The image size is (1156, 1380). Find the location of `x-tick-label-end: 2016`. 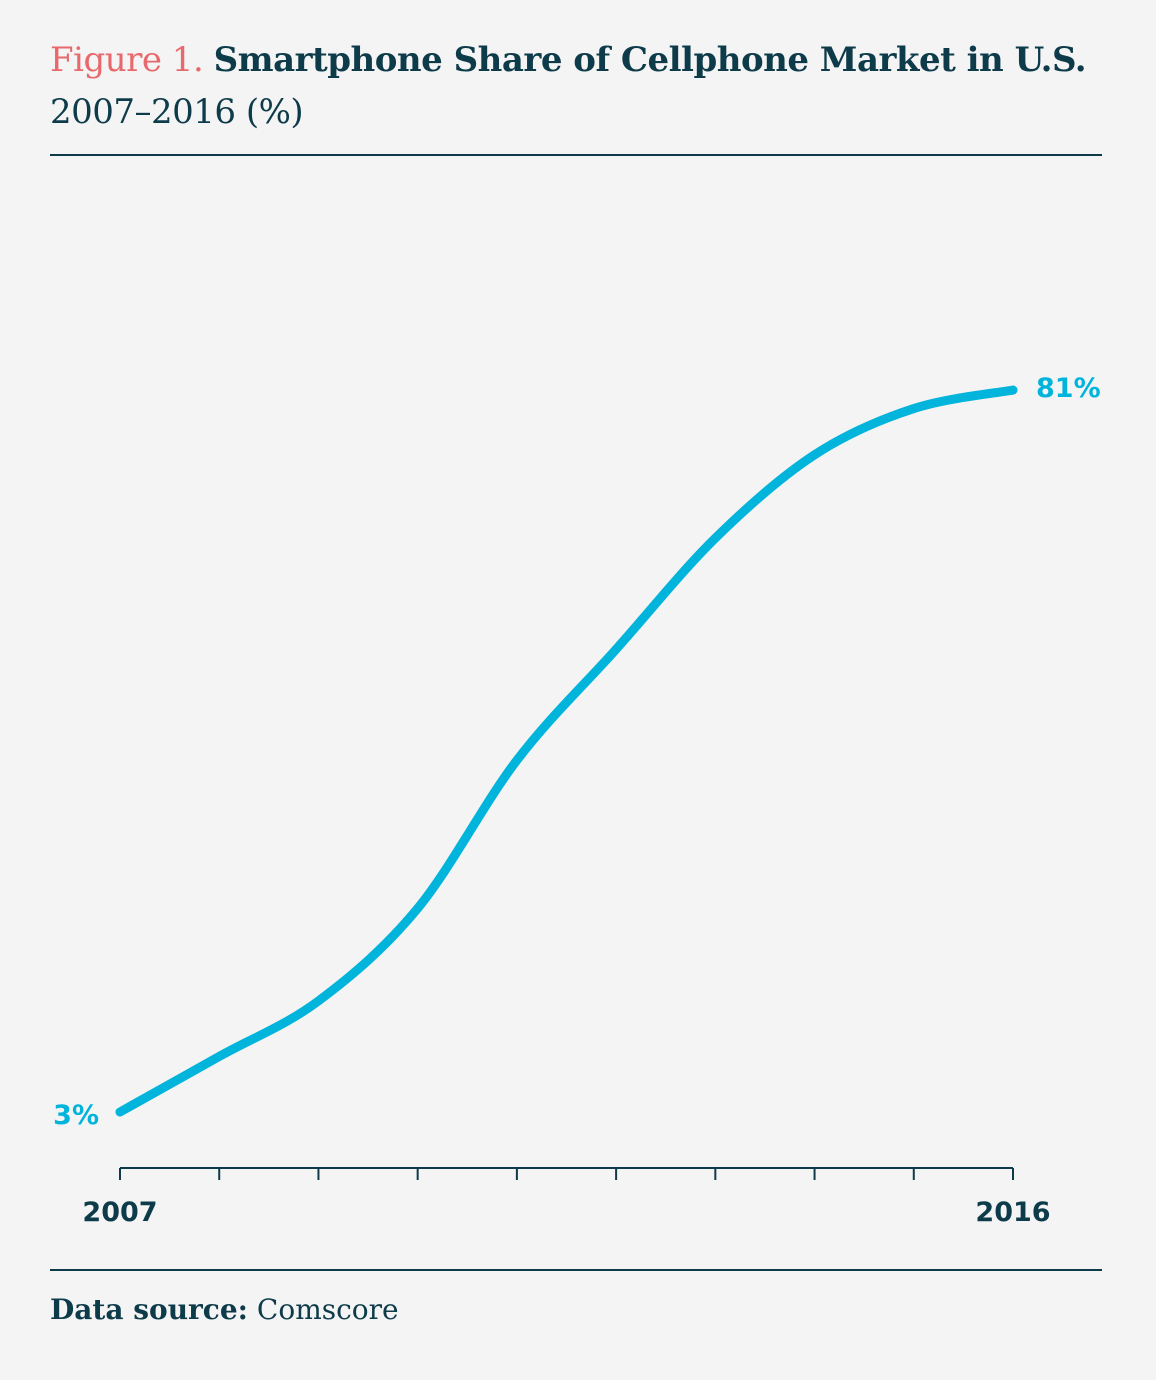

x-tick-label-end: 2016 is located at coordinates (1012, 1212).